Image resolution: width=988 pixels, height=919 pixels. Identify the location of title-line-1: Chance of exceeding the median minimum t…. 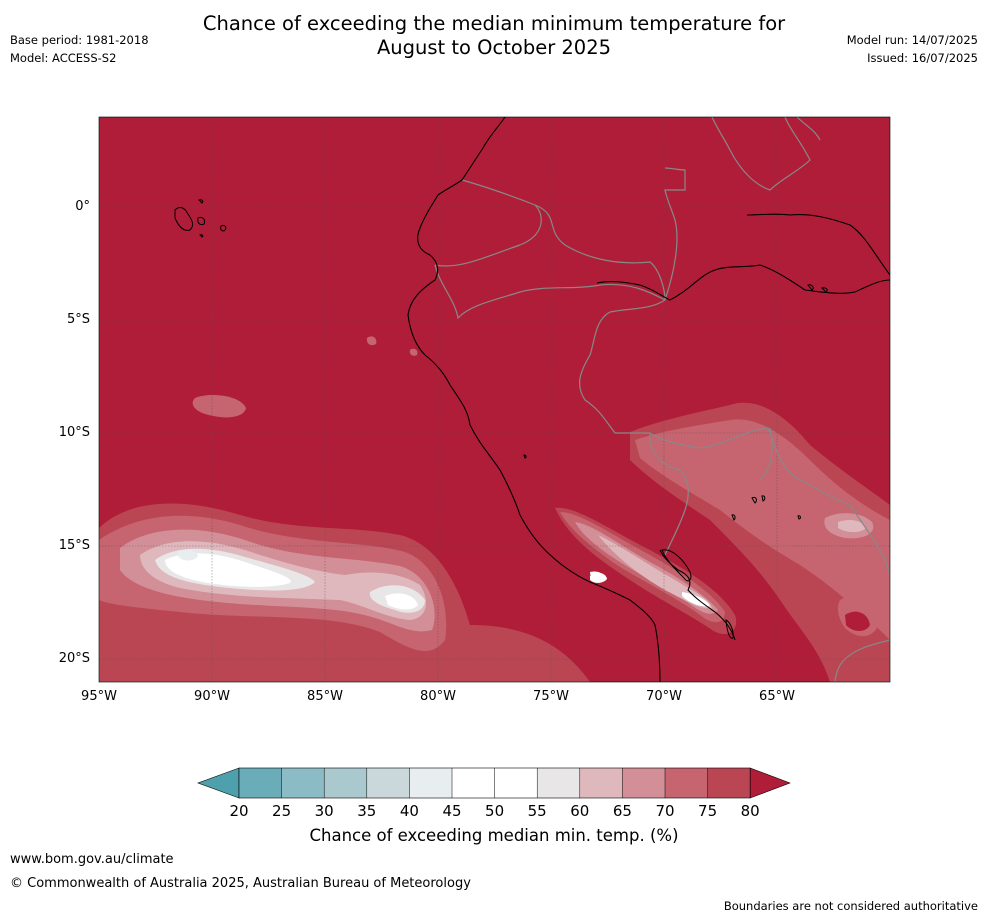
(494, 23).